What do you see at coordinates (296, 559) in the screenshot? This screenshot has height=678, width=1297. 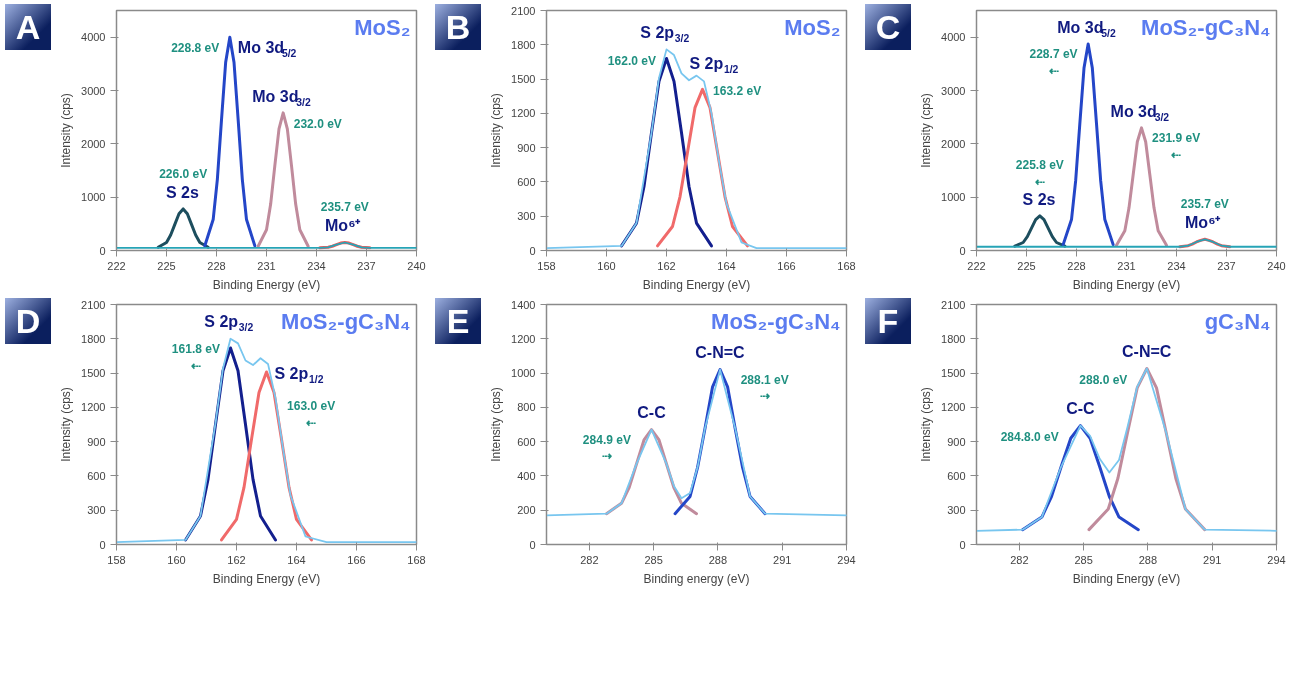 I see `x-tick-label: 164` at bounding box center [296, 559].